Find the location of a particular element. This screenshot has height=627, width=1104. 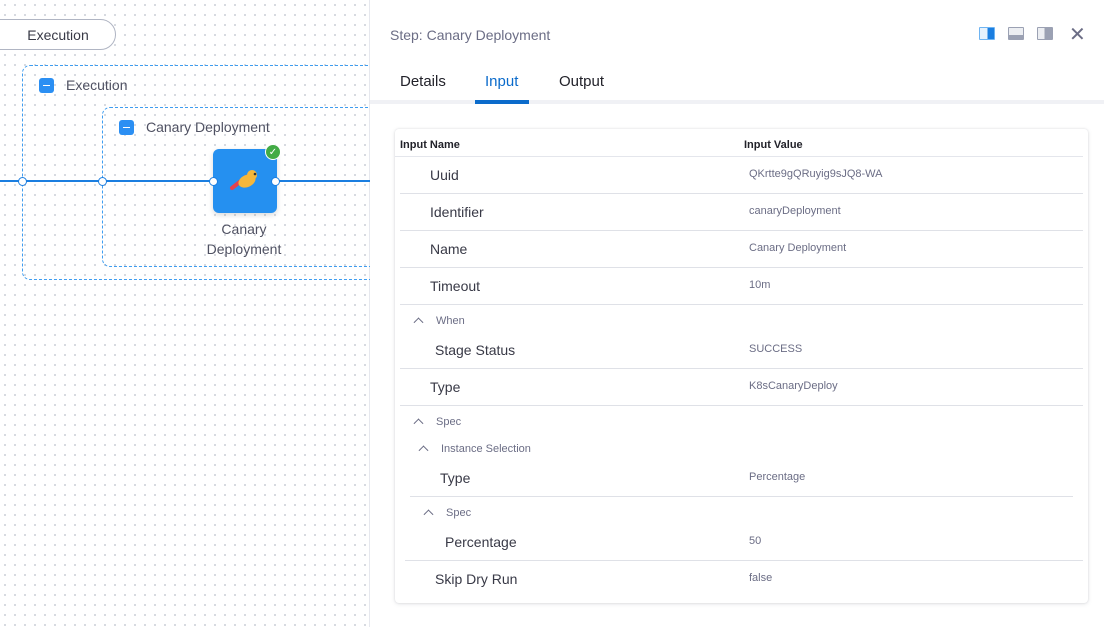

stage-execution-pill: Execution is located at coordinates (58, 34).